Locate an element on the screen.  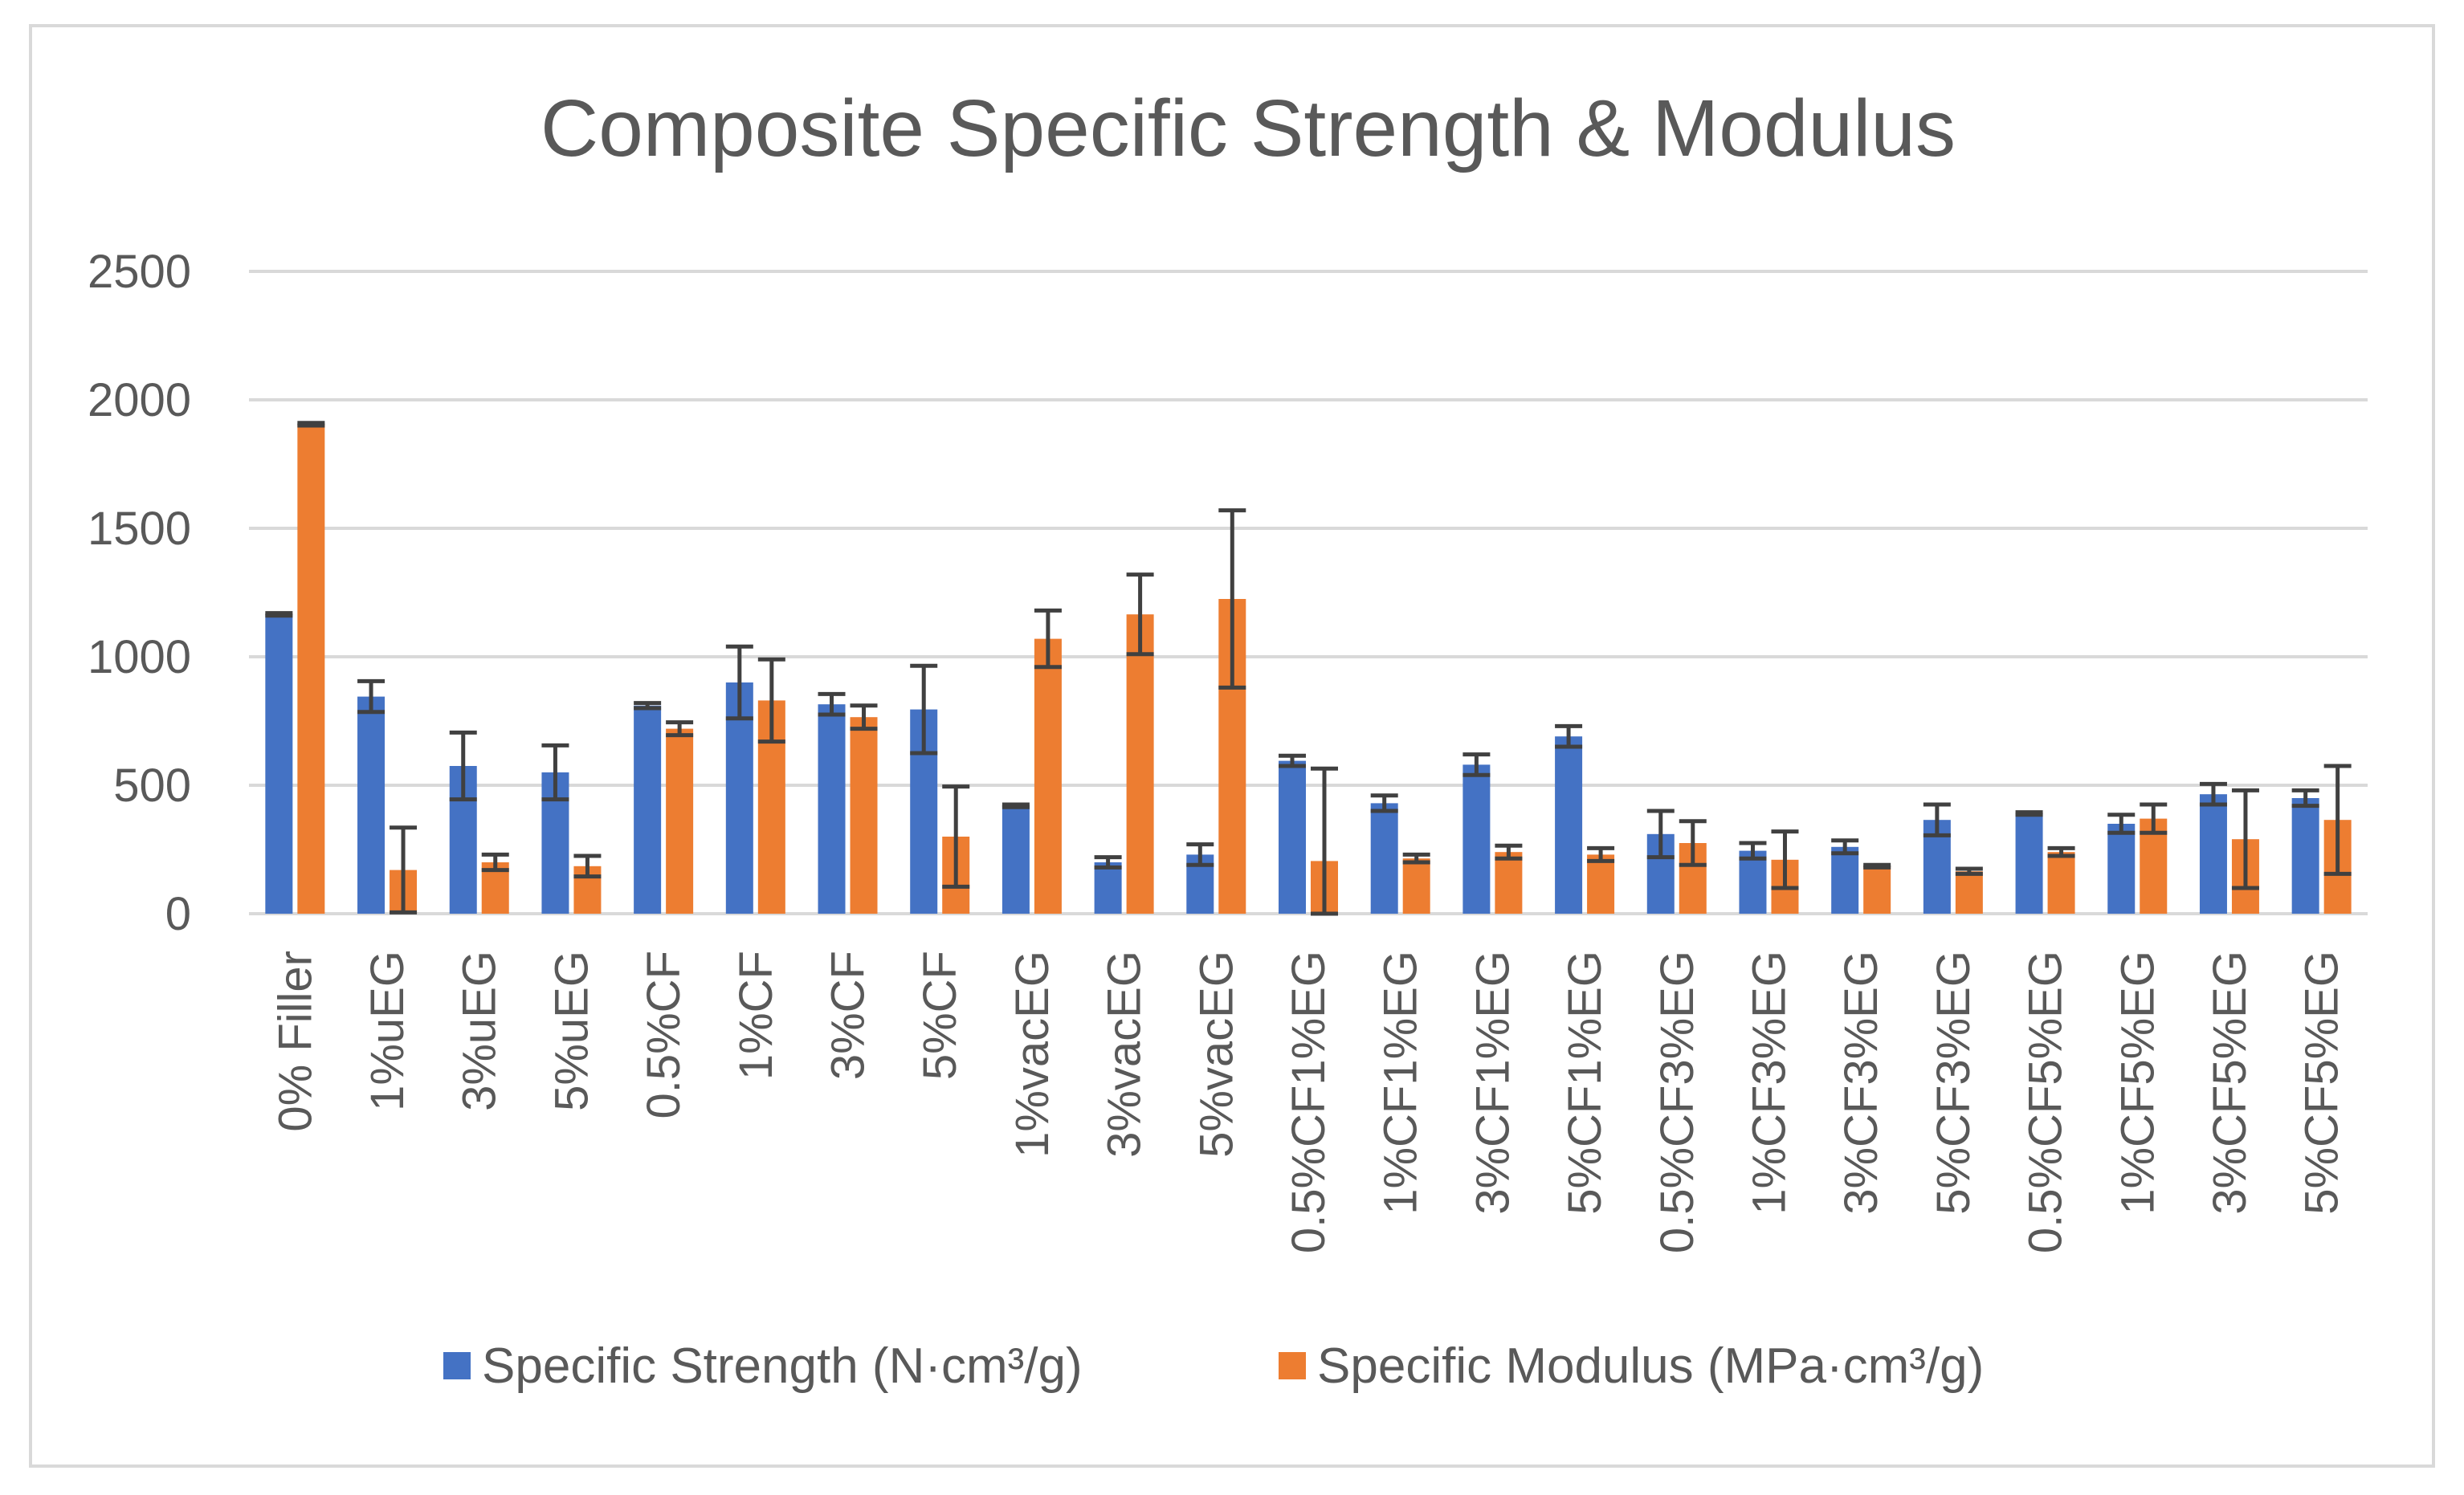
x-tick-label: 1%CF1%EG is located at coordinates (1401, 1083).